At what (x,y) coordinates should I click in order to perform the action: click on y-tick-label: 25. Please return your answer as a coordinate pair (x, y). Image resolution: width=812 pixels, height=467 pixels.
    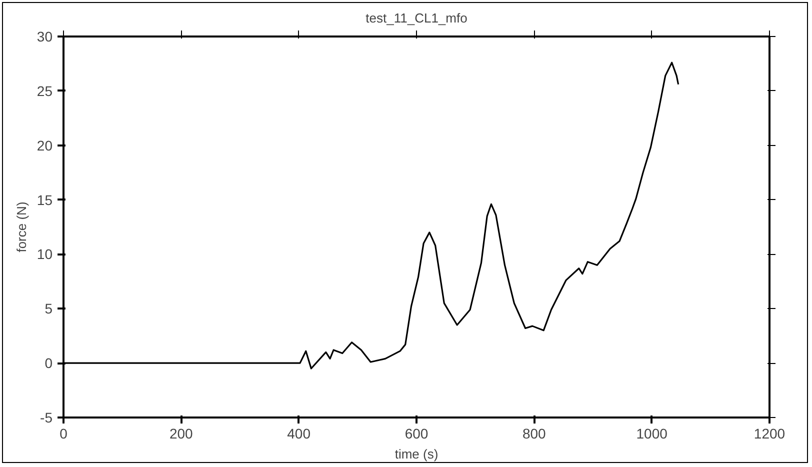
    Looking at the image, I should click on (44, 90).